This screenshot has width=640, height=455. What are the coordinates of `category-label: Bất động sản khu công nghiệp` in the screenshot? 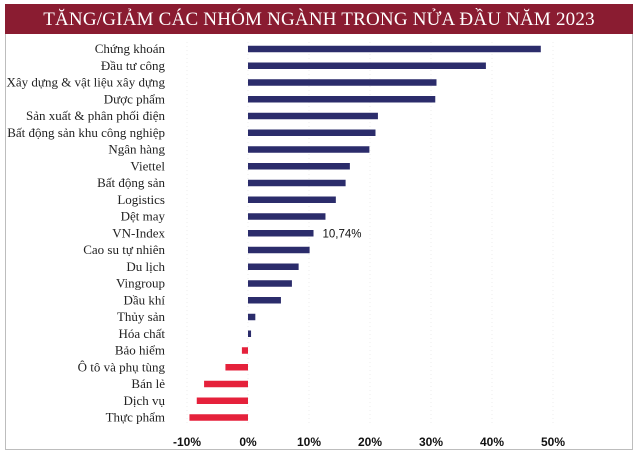 It's located at (86, 132).